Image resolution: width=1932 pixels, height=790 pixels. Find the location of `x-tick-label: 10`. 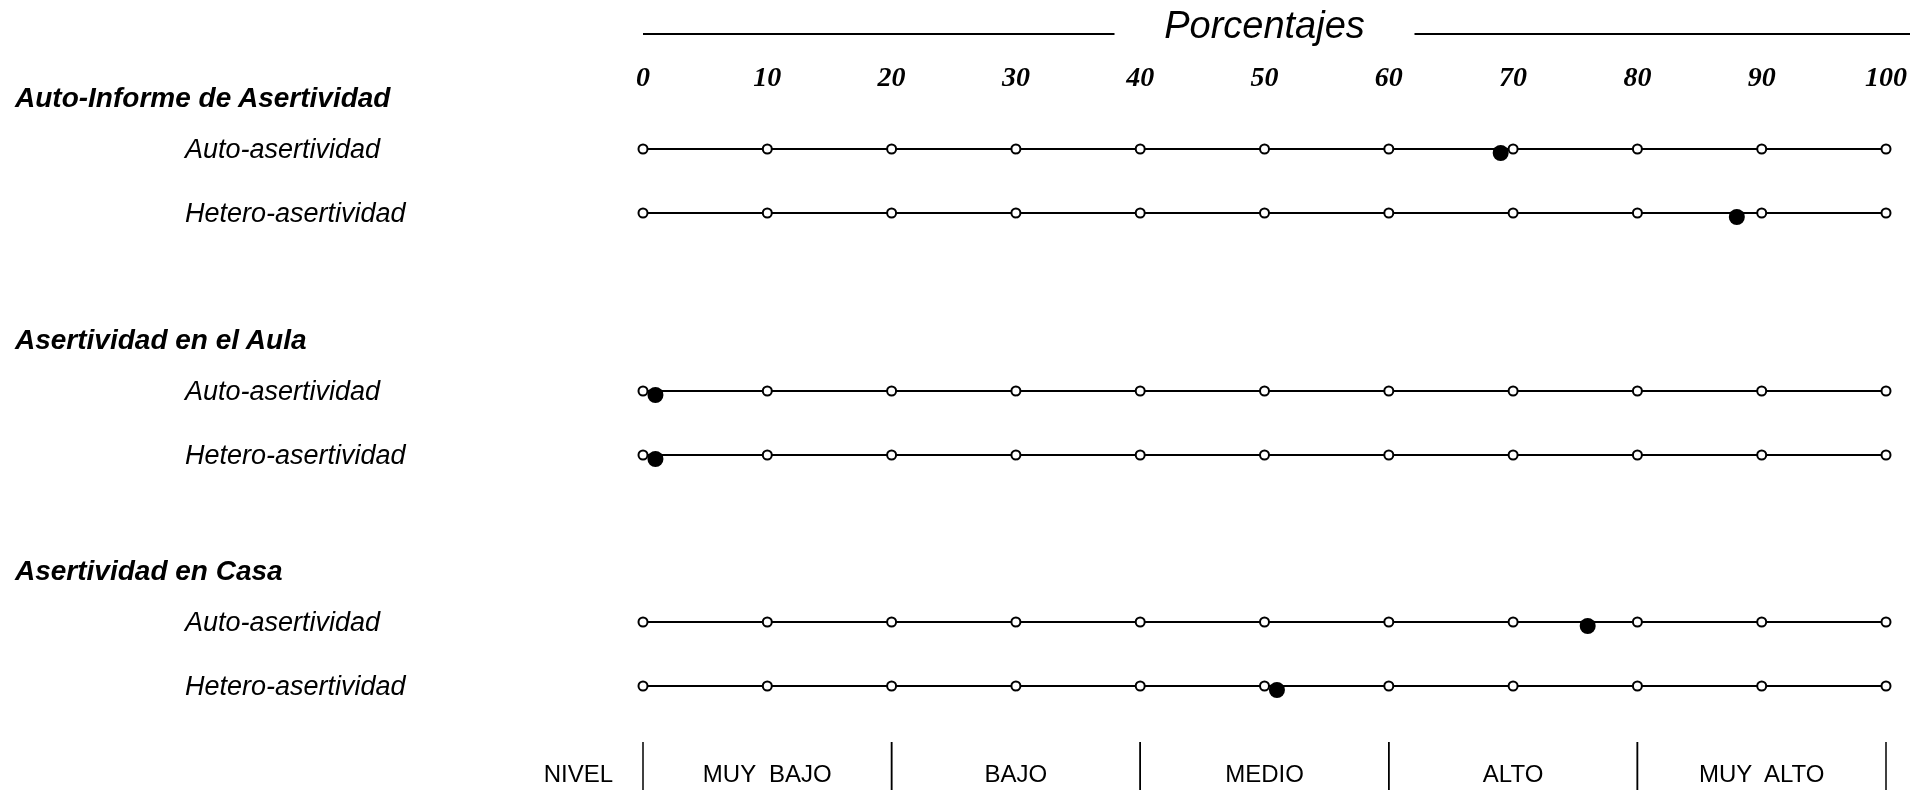

x-tick-label: 10 is located at coordinates (767, 76).